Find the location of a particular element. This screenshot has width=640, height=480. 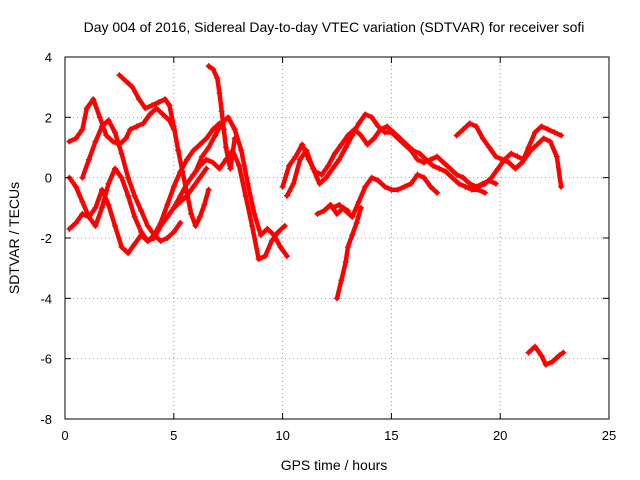

x-tick-label: 20 is located at coordinates (500, 435).